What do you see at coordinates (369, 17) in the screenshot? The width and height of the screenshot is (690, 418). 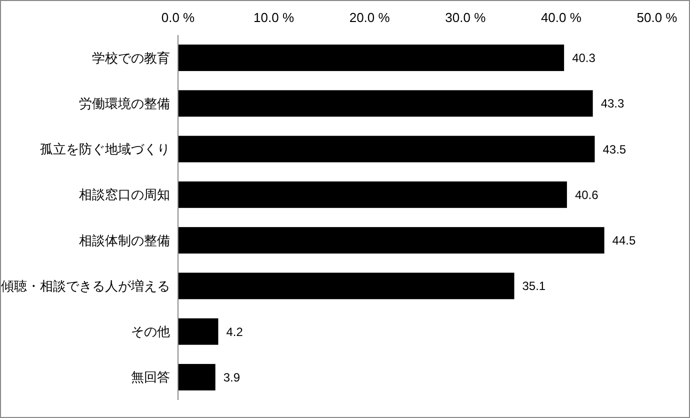 I see `x-tick-label: 20.0 %` at bounding box center [369, 17].